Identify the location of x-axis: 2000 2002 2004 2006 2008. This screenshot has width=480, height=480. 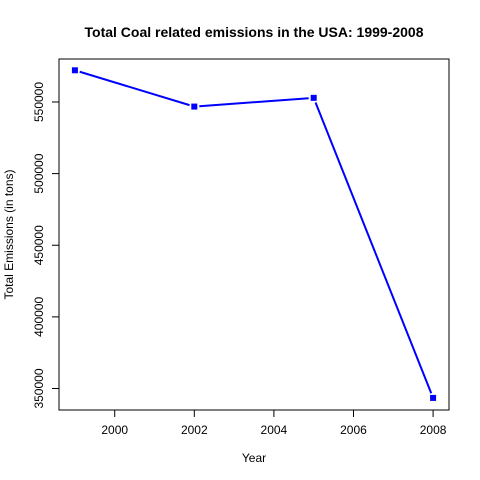
(274, 423).